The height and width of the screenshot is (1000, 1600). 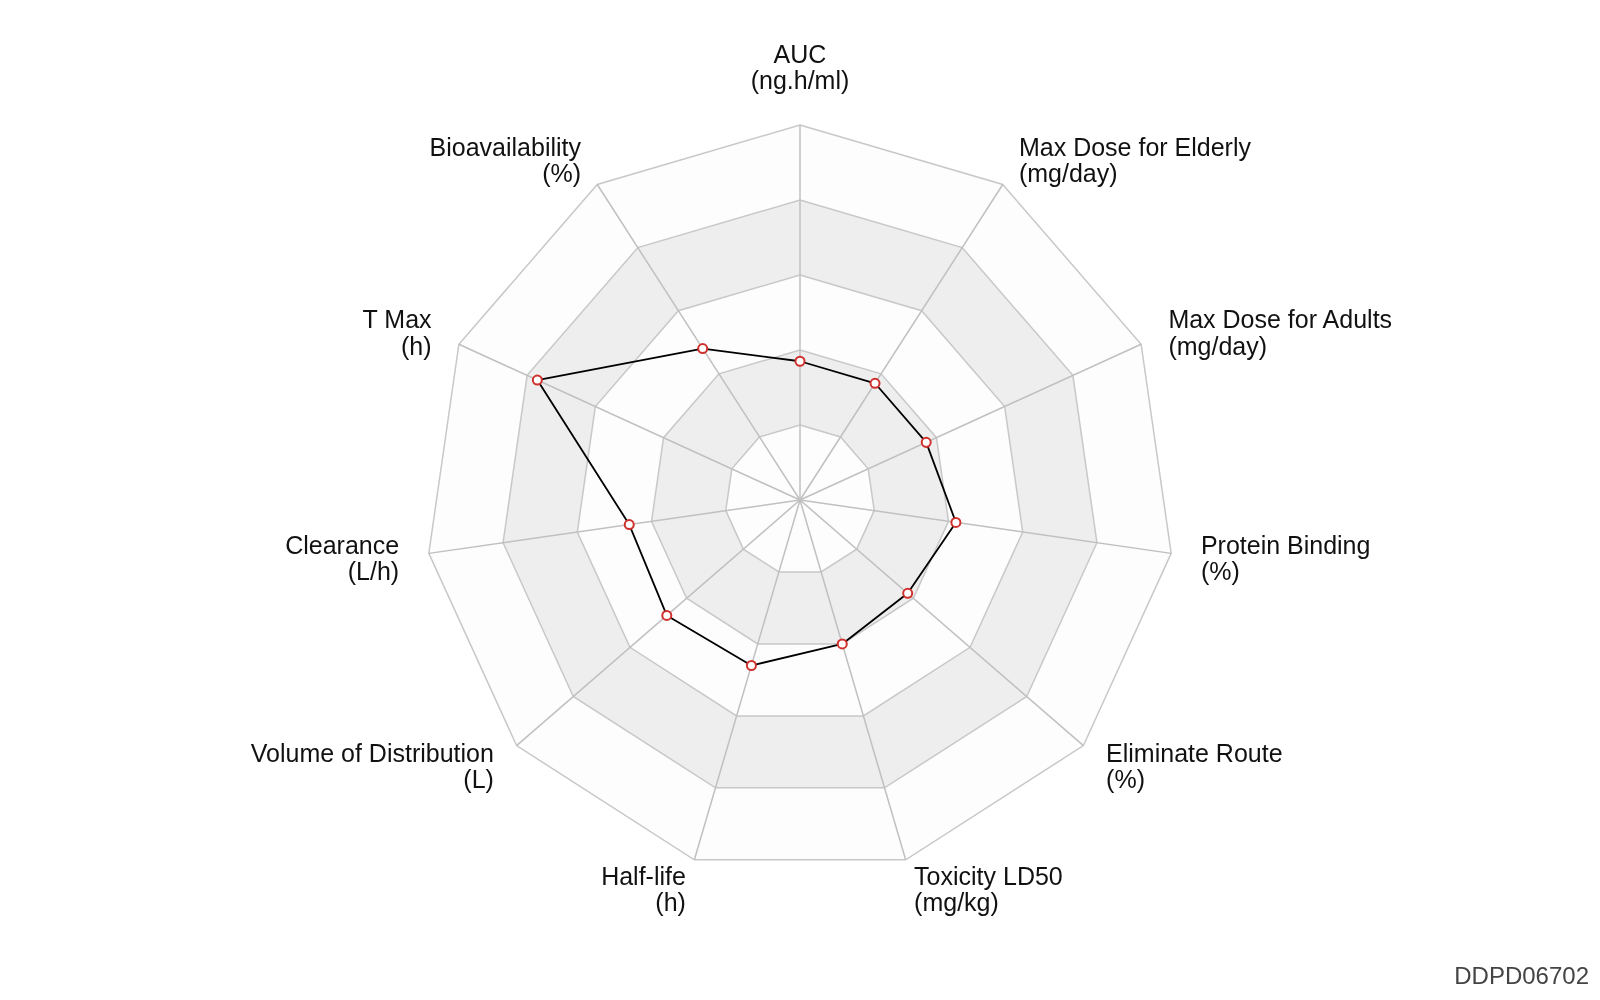 I want to click on spoke-label: Protein Binding (%), so click(x=1285, y=558).